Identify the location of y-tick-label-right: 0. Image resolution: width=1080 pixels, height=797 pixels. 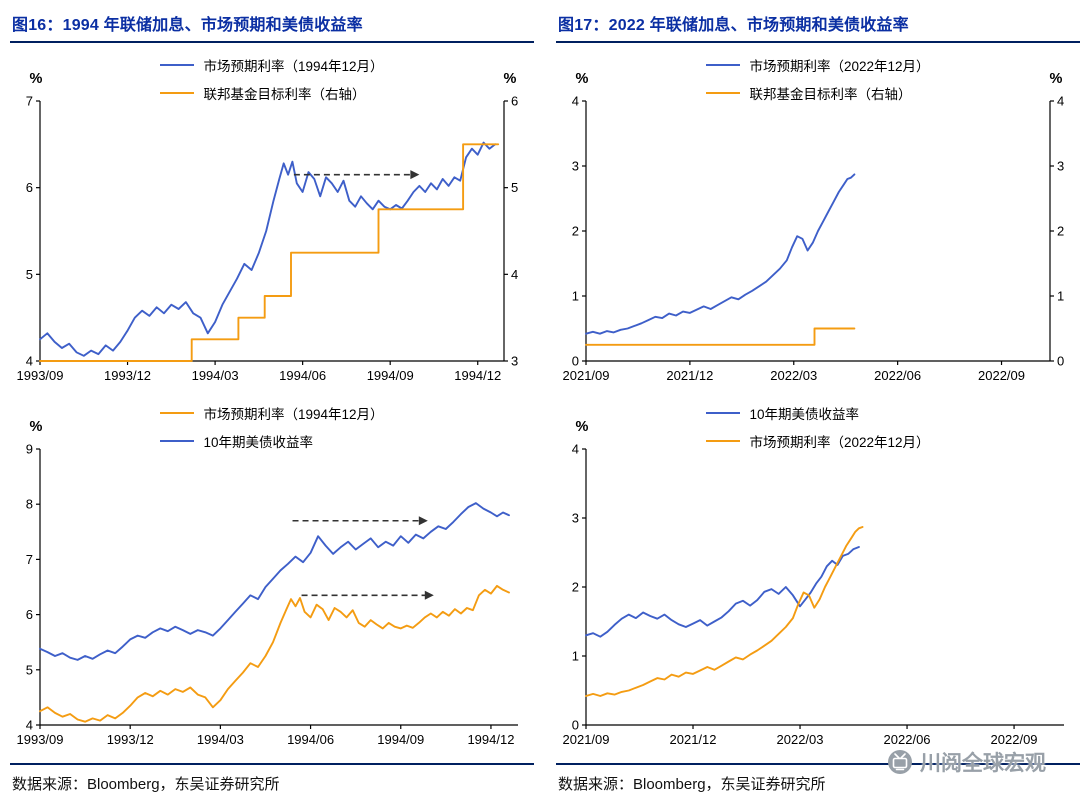
(1060, 361).